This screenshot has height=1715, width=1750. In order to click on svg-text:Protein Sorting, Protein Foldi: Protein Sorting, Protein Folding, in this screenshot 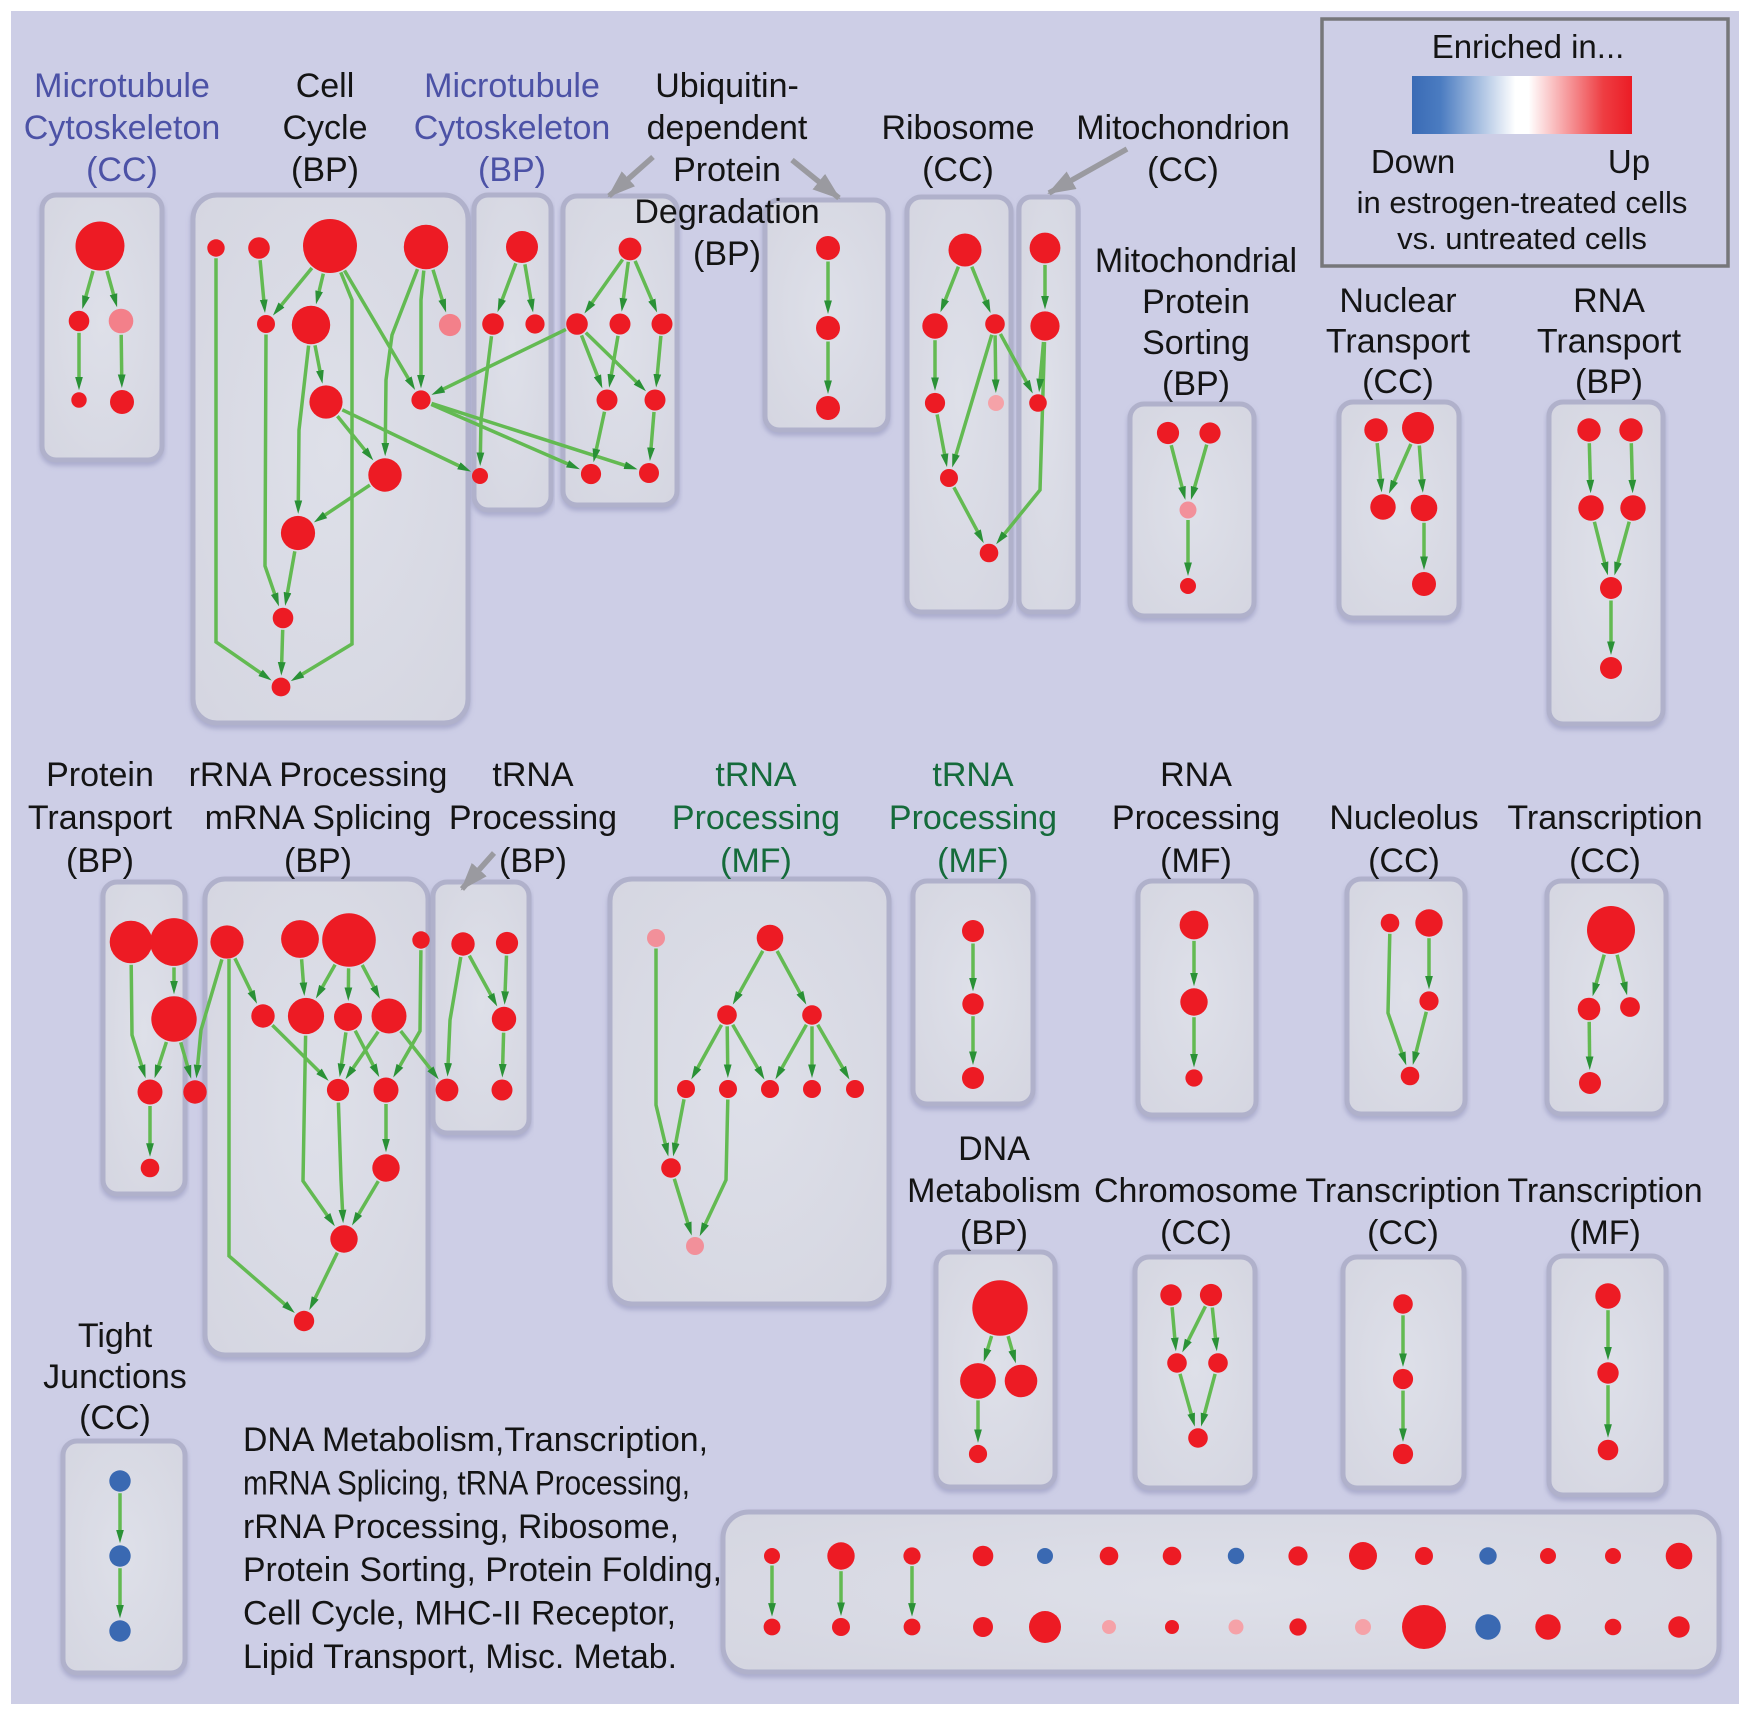, I will do `click(482, 1570)`.